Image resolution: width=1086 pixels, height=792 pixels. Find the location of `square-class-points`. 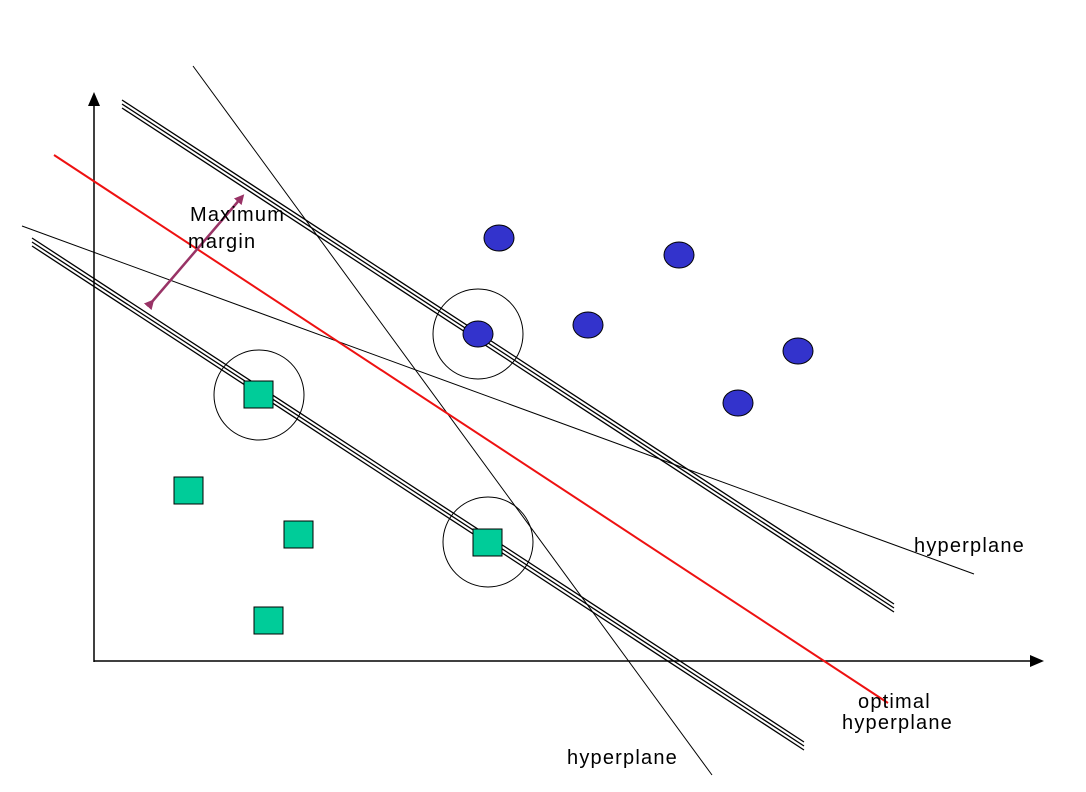

square-class-points is located at coordinates (338, 507).